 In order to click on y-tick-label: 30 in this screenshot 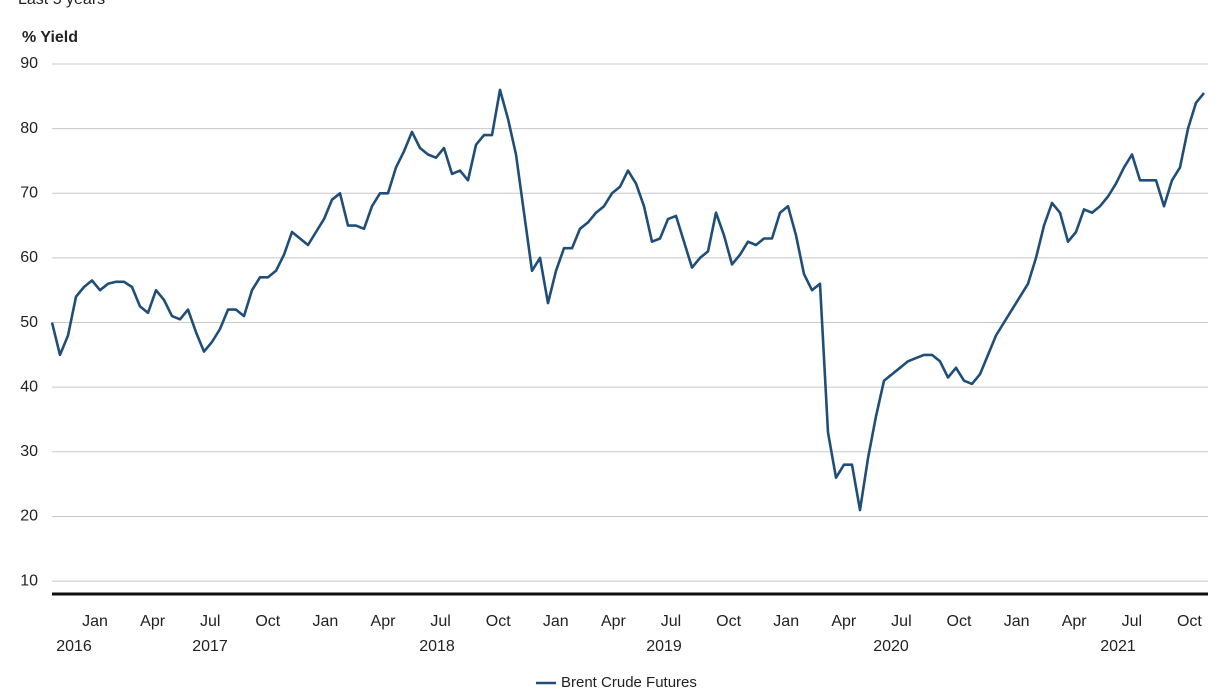, I will do `click(29, 451)`.